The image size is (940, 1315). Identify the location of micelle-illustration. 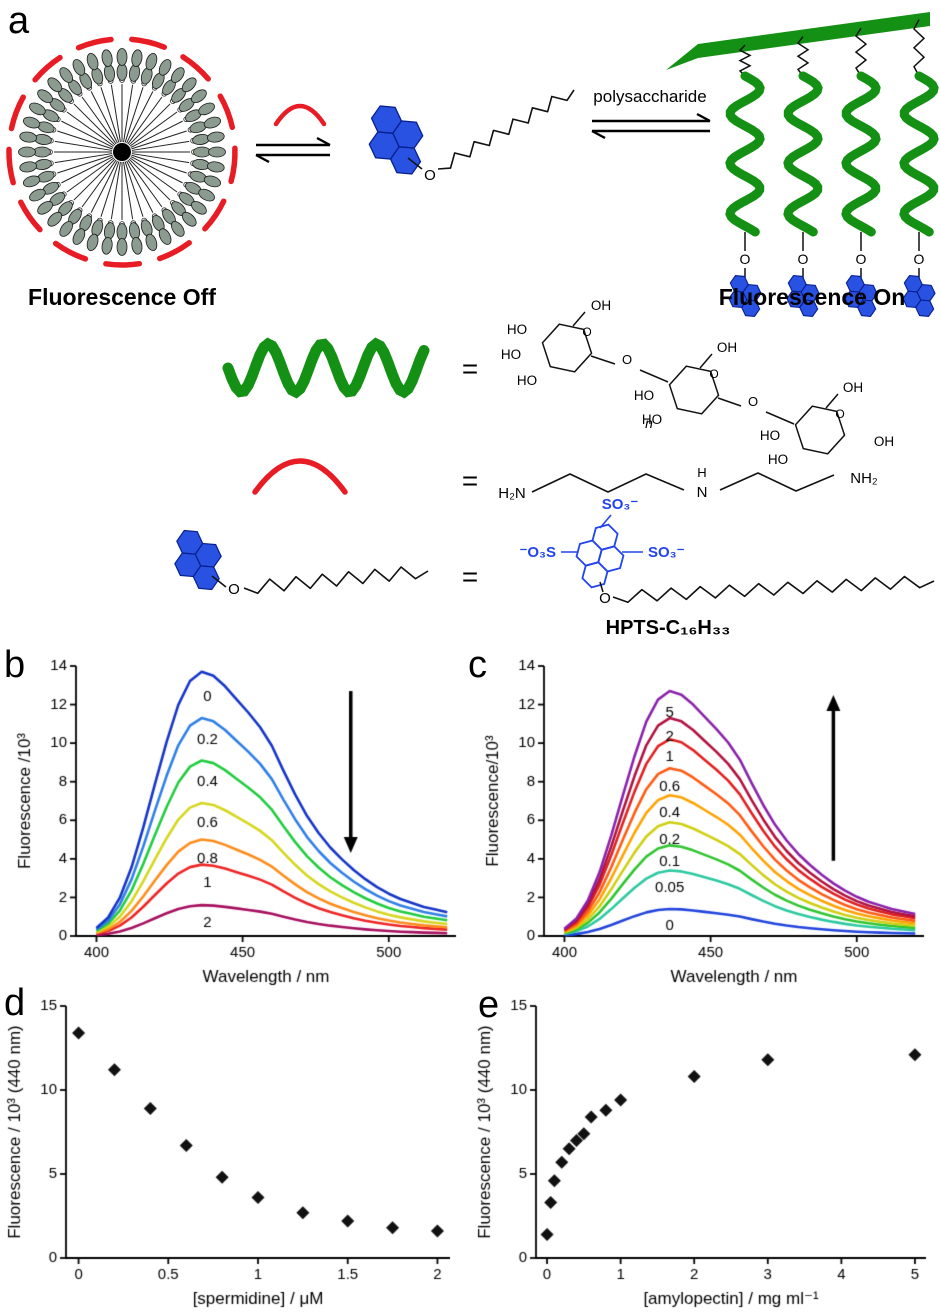
(122, 152).